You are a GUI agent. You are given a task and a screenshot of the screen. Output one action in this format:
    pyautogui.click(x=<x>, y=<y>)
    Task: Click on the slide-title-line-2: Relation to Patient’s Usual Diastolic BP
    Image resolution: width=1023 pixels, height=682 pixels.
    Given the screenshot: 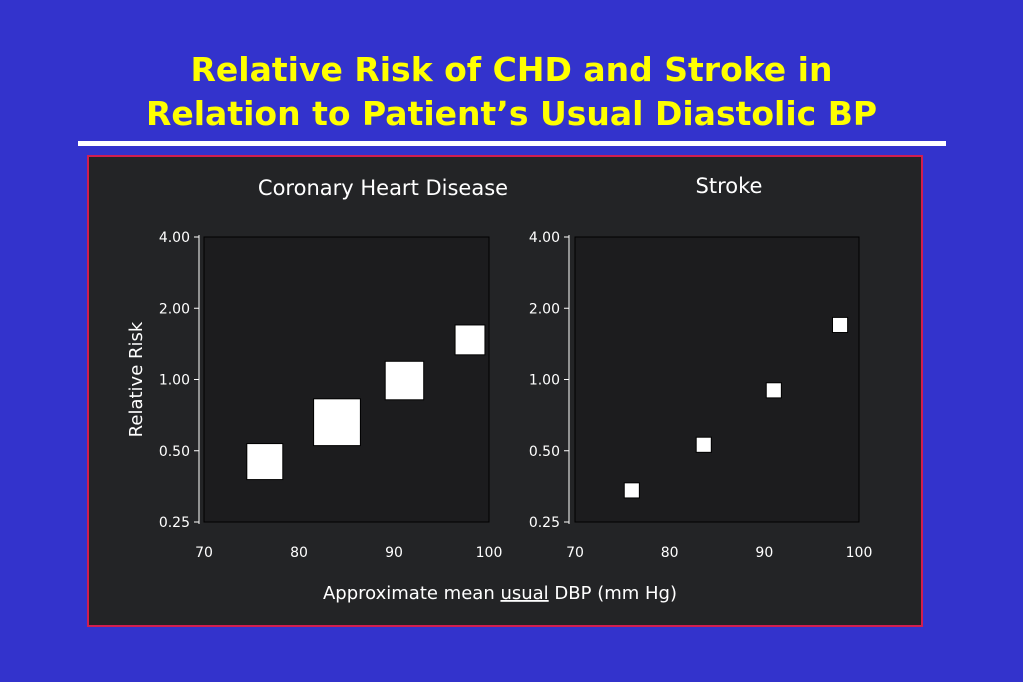 What is the action you would take?
    pyautogui.click(x=511, y=113)
    